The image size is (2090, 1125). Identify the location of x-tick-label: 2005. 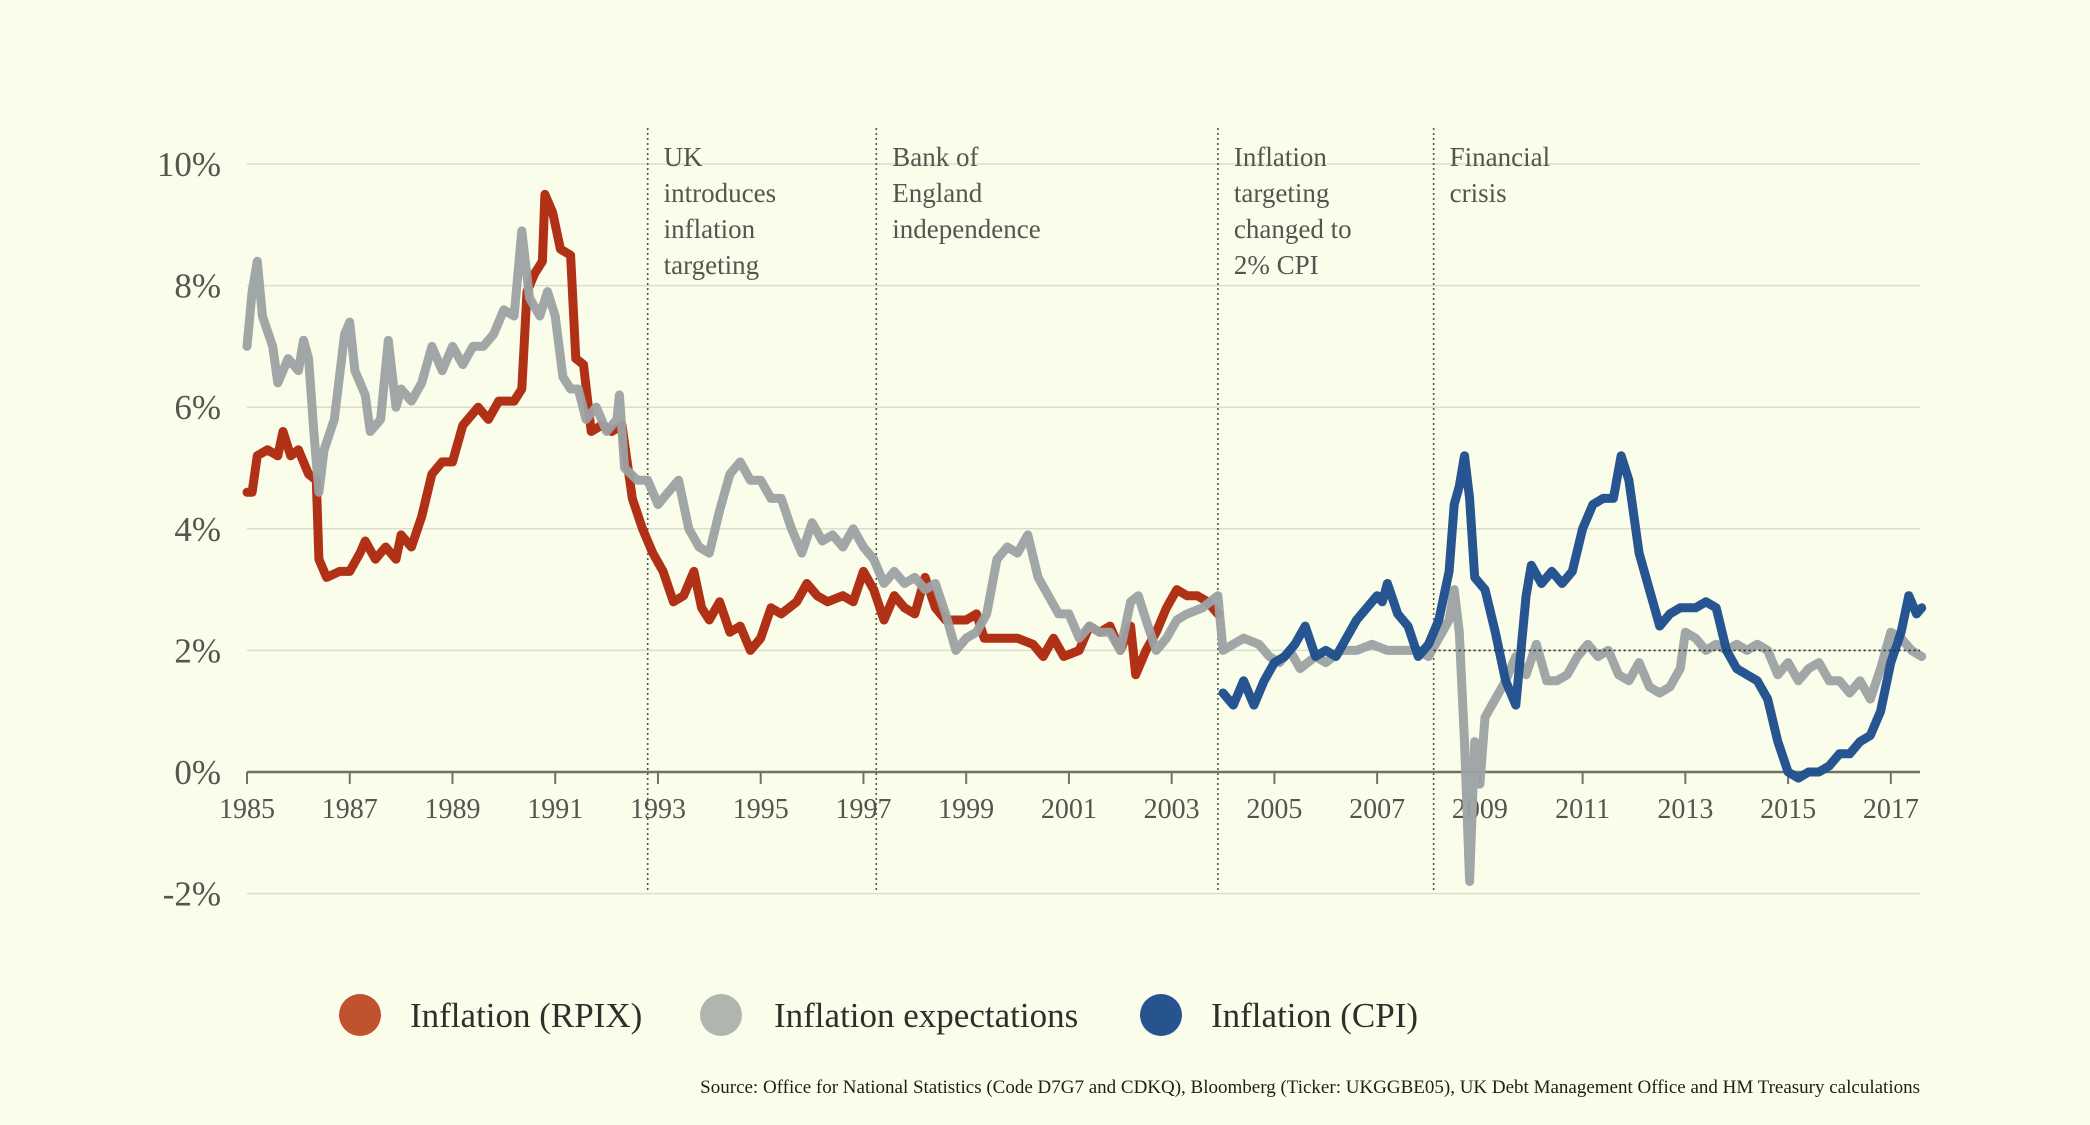
(1274, 809).